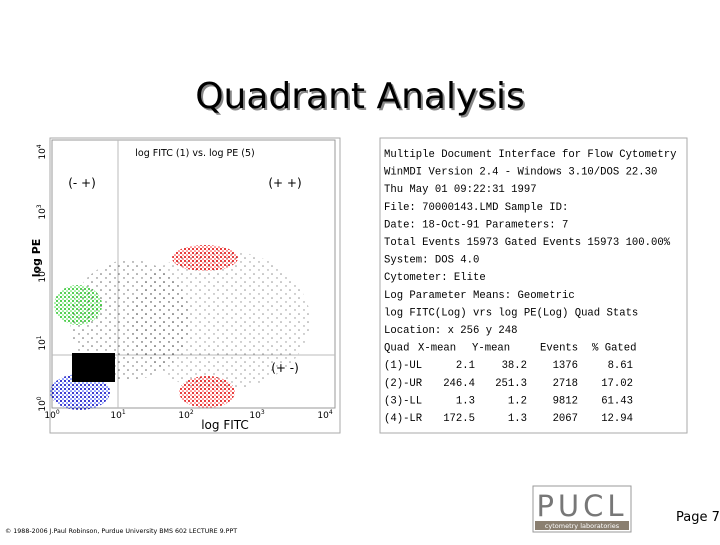 The width and height of the screenshot is (720, 545). Describe the element at coordinates (396, 349) in the screenshot. I see `table-header: Quad` at that location.